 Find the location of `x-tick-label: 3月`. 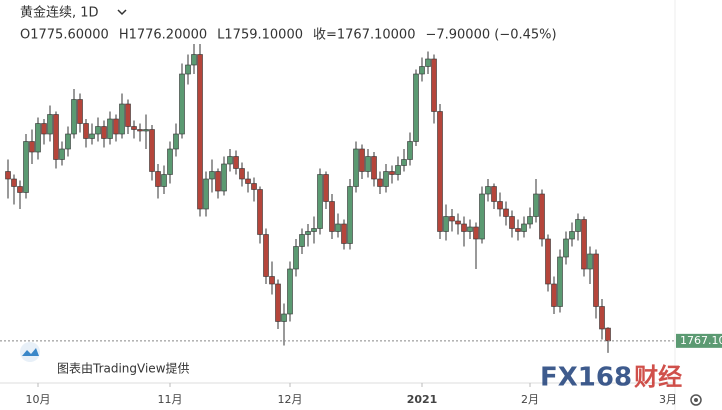

x-tick-label: 3月 is located at coordinates (668, 399).